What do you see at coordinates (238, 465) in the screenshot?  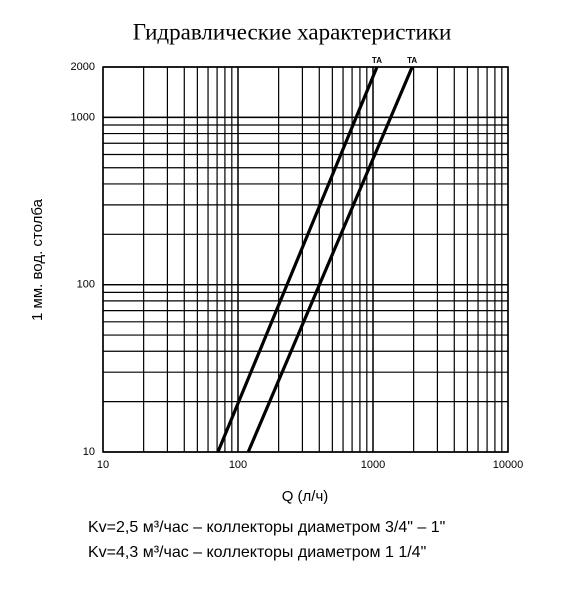 I see `x-tick-label: 100` at bounding box center [238, 465].